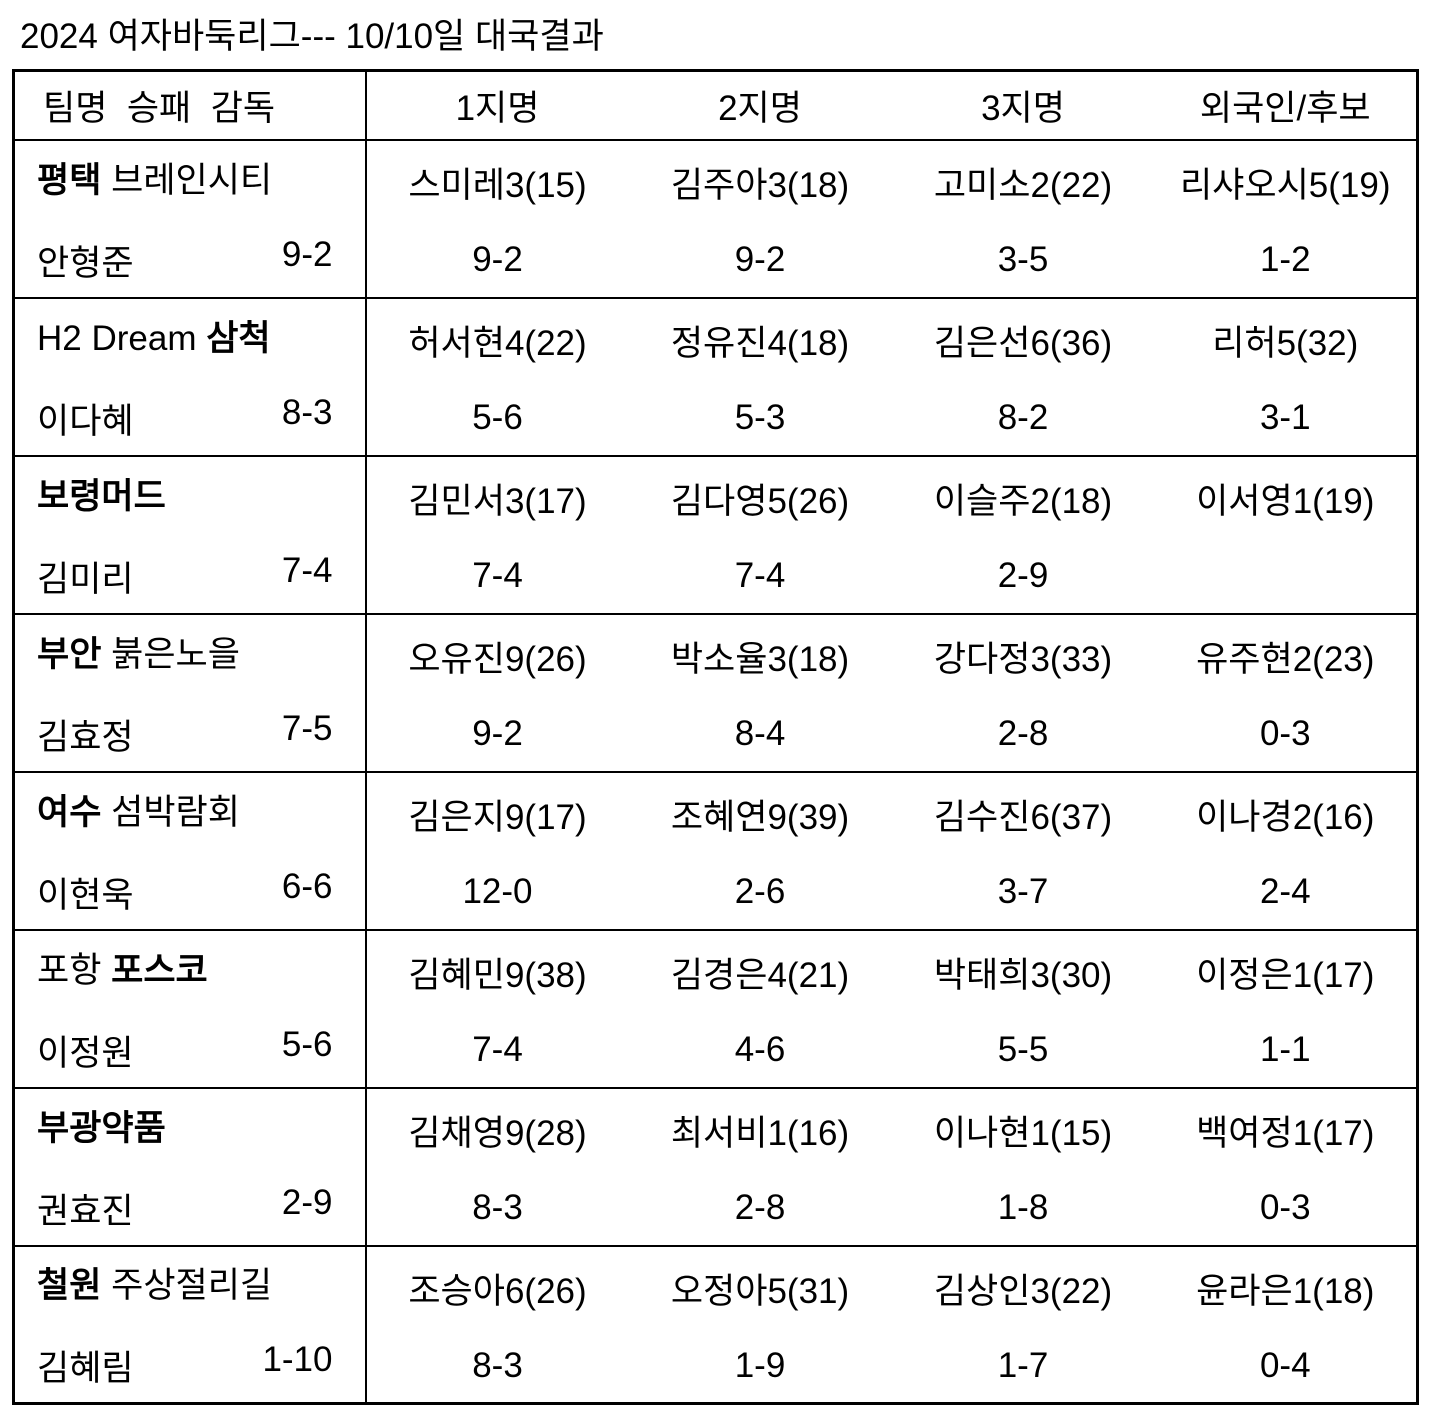 Image resolution: width=1431 pixels, height=1410 pixels. Describe the element at coordinates (190, 1166) in the screenshot. I see `team-cell: 부광약품 권효진 2-9` at that location.